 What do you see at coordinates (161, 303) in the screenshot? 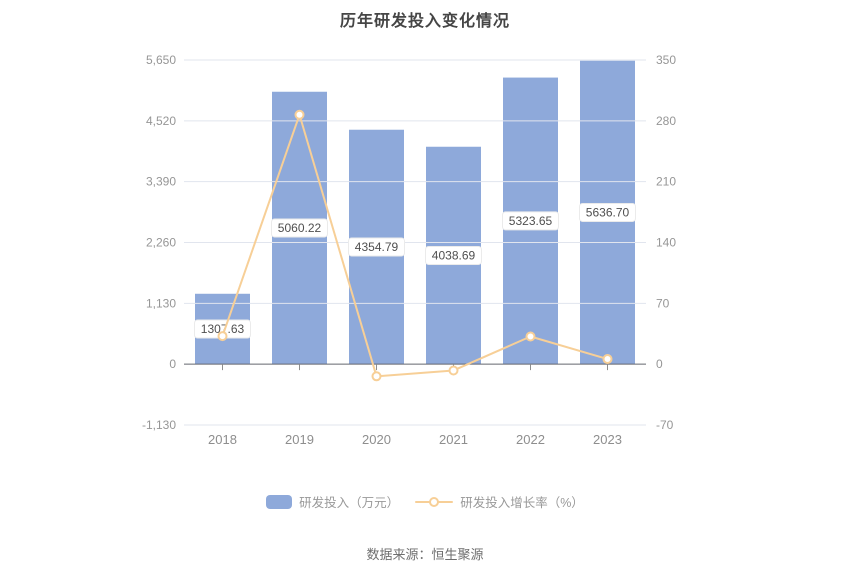
I see `left-axis-label: 1,130` at bounding box center [161, 303].